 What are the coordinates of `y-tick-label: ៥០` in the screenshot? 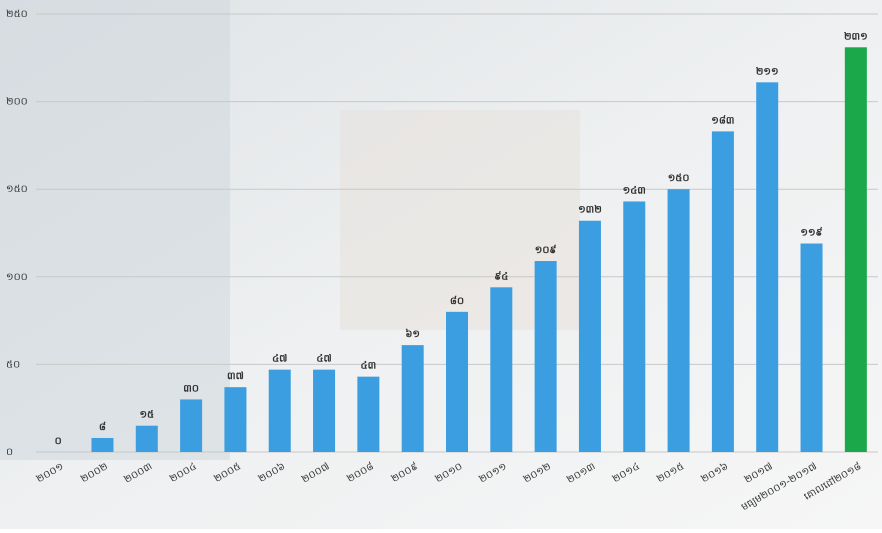 It's located at (13, 364).